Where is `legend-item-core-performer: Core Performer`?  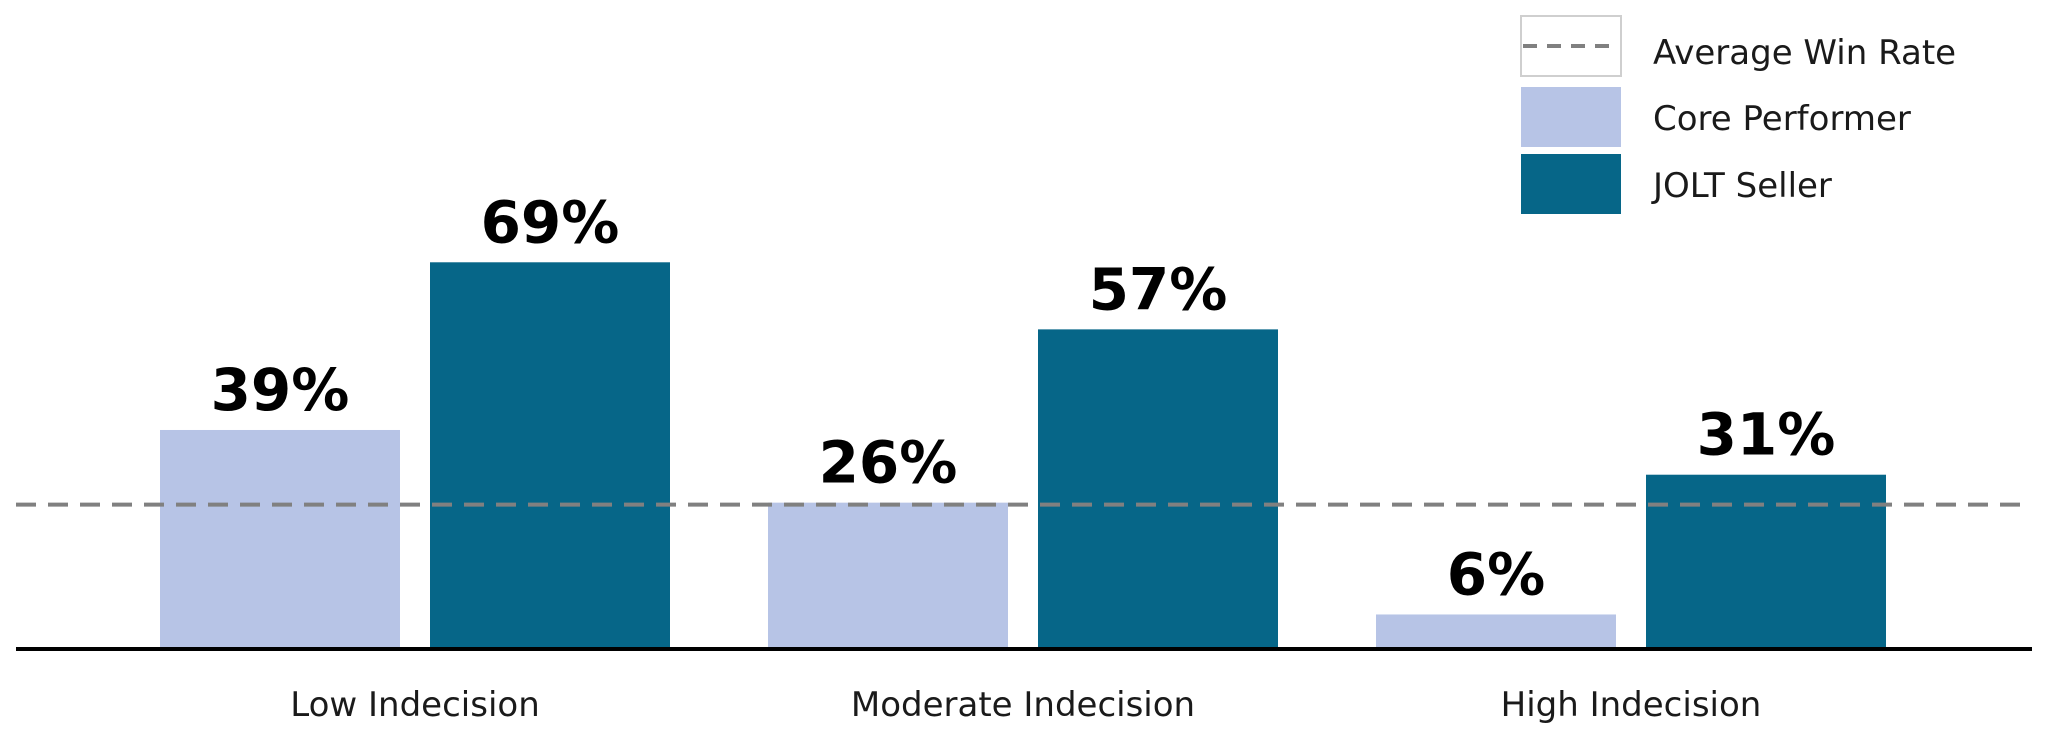 legend-item-core-performer: Core Performer is located at coordinates (1716, 117).